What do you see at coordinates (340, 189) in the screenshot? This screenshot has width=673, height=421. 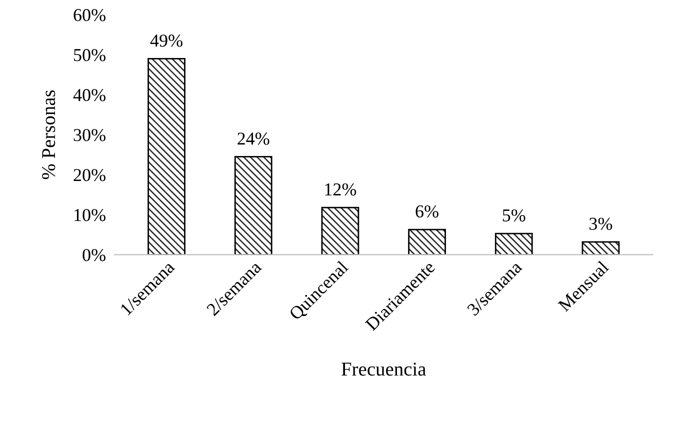 I see `data-label: 12%` at bounding box center [340, 189].